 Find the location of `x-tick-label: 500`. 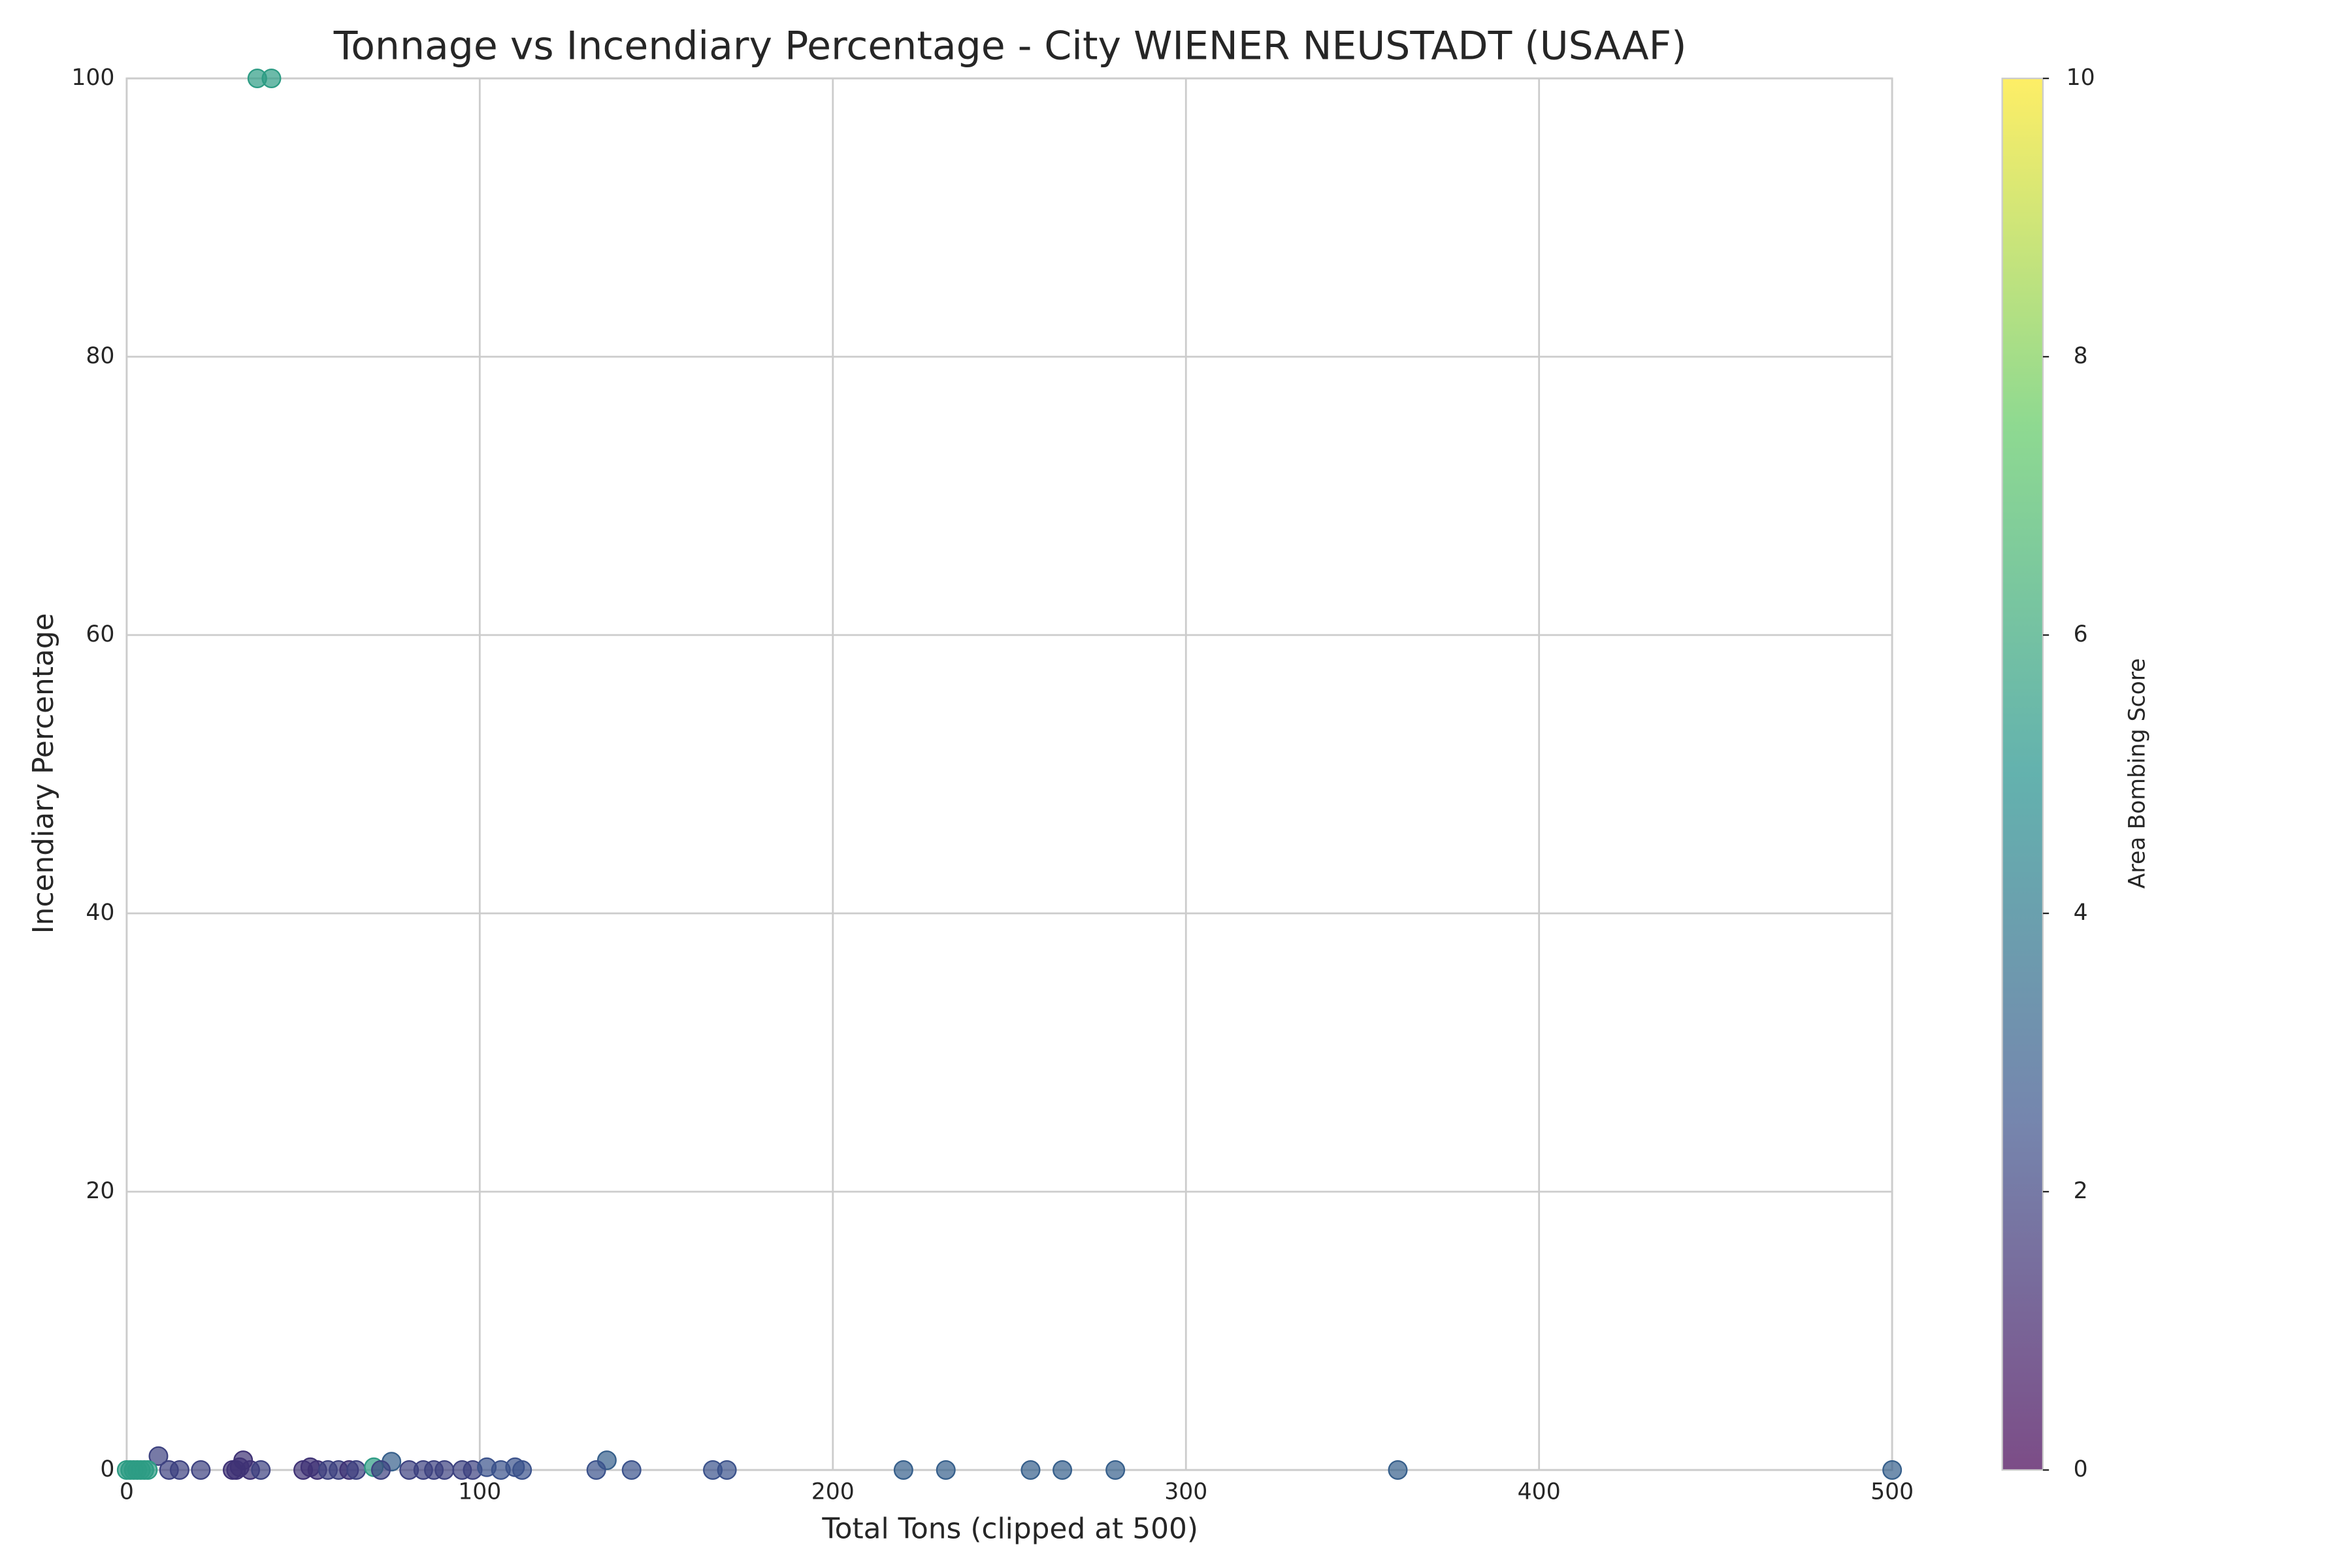

x-tick-label: 500 is located at coordinates (1892, 1492).